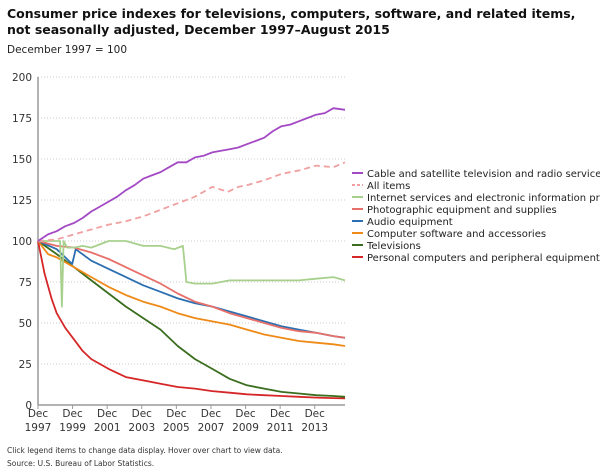 Image resolution: width=600 pixels, height=471 pixels. Describe the element at coordinates (22, 119) in the screenshot. I see `y-tick-label: 175` at that location.